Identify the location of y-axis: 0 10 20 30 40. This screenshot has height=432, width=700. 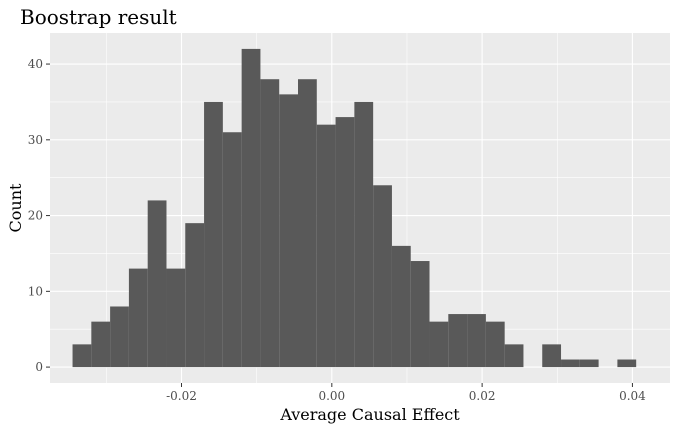
(39, 215).